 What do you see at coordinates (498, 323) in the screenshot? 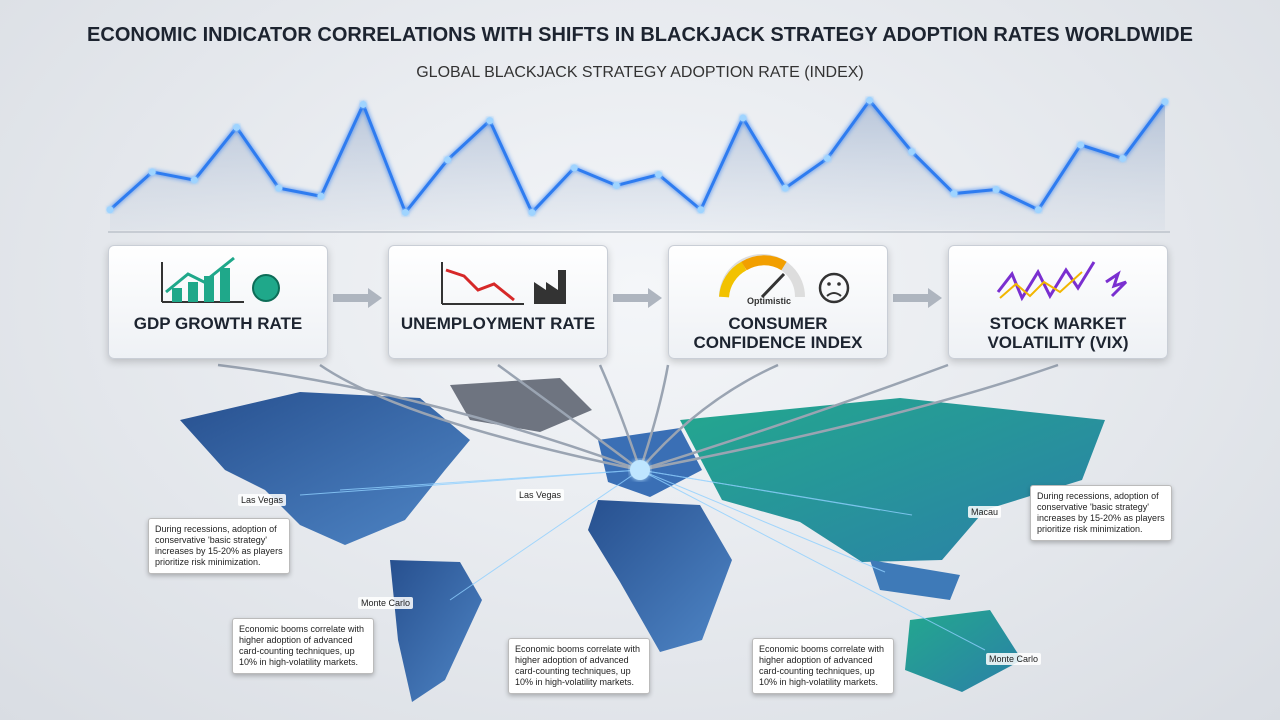
I see `indicator-label: UNEMPLOYMENT RATE` at bounding box center [498, 323].